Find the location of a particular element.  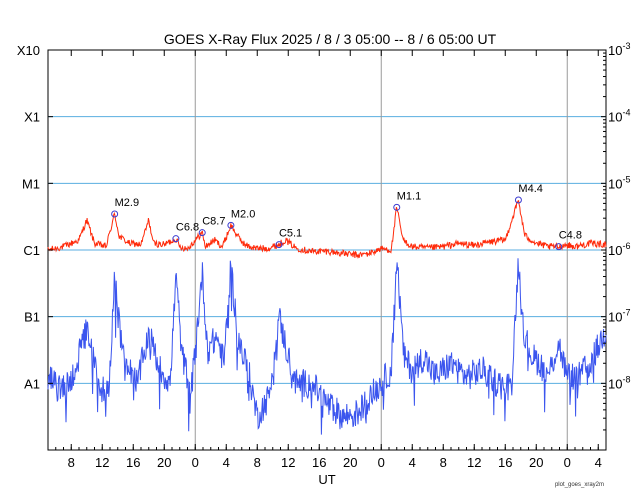

flare-label: C6.8 is located at coordinates (187, 228).